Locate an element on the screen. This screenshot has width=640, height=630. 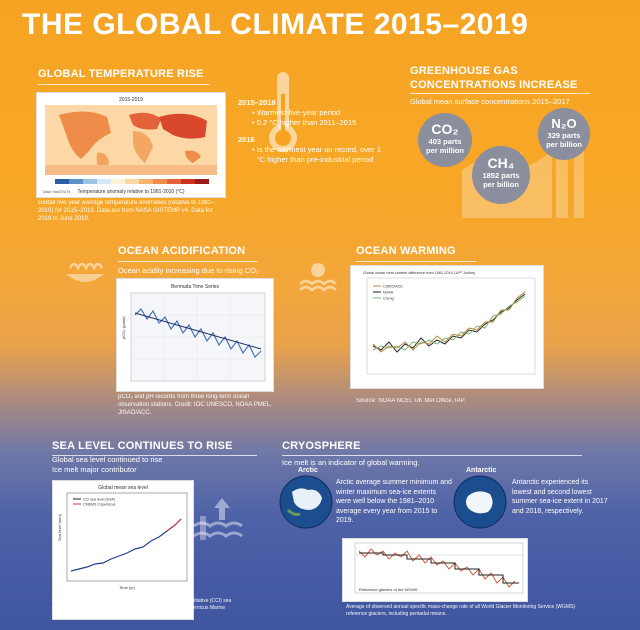
n2o-bubble: N₂O 329 parts per billion is located at coordinates (564, 134).